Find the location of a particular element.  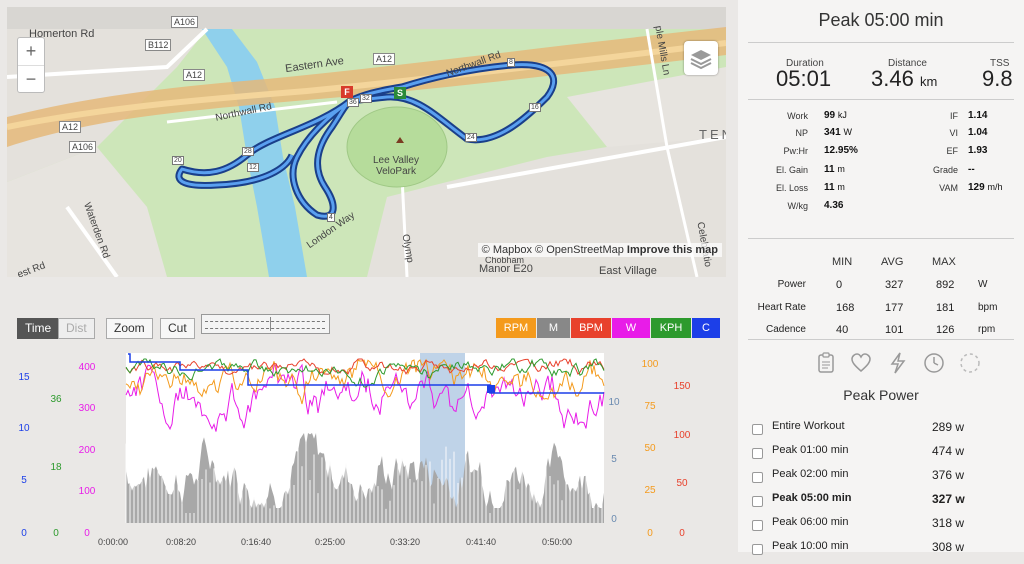

mma-divider is located at coordinates (881, 339).